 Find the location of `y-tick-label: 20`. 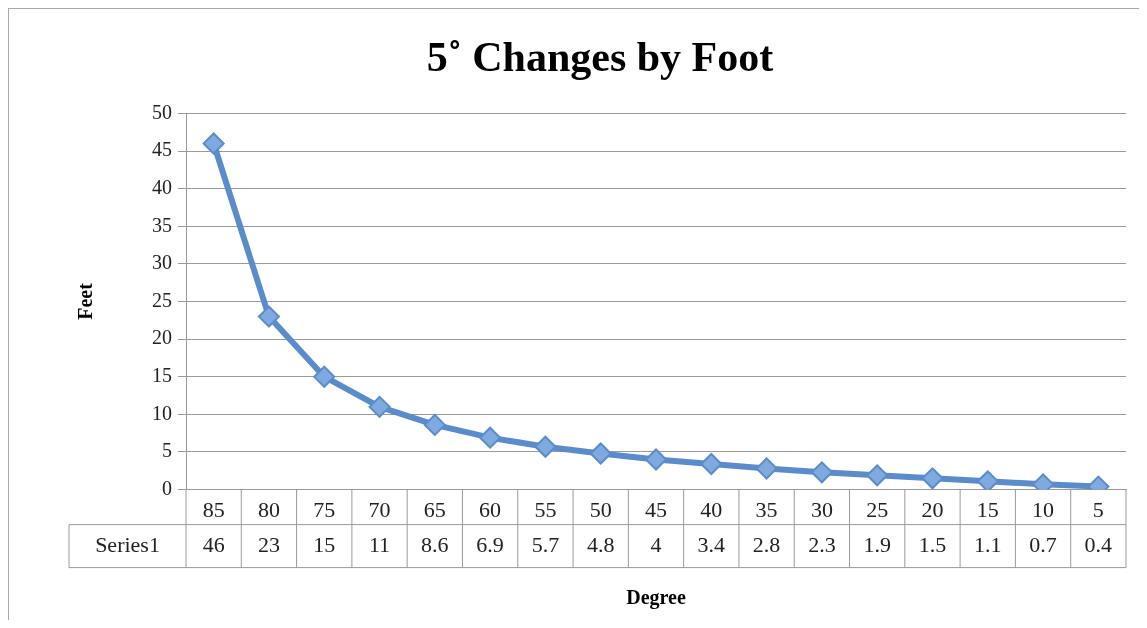

y-tick-label: 20 is located at coordinates (162, 337).